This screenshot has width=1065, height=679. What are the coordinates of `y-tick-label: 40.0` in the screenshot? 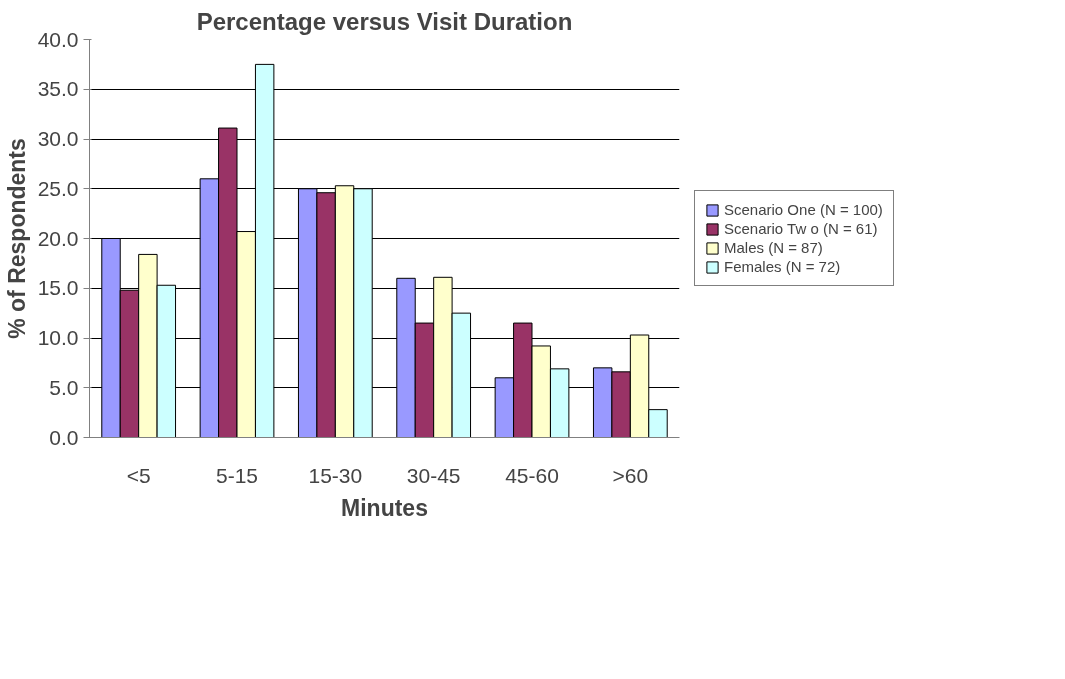 It's located at (58, 39).